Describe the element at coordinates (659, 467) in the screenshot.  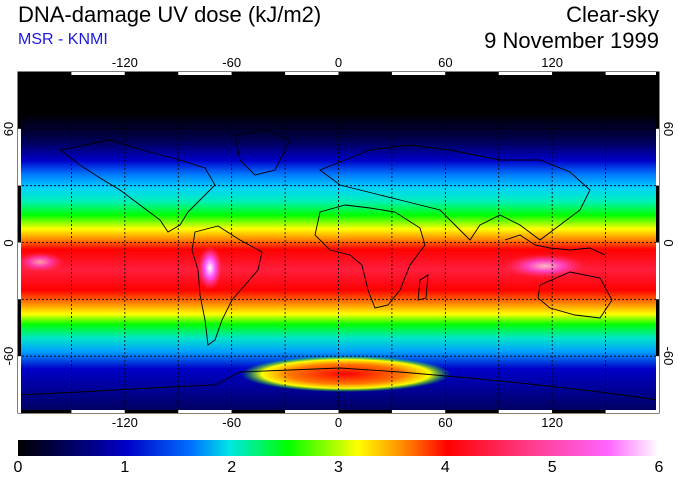
I see `colorbar-tick-label: 6` at that location.